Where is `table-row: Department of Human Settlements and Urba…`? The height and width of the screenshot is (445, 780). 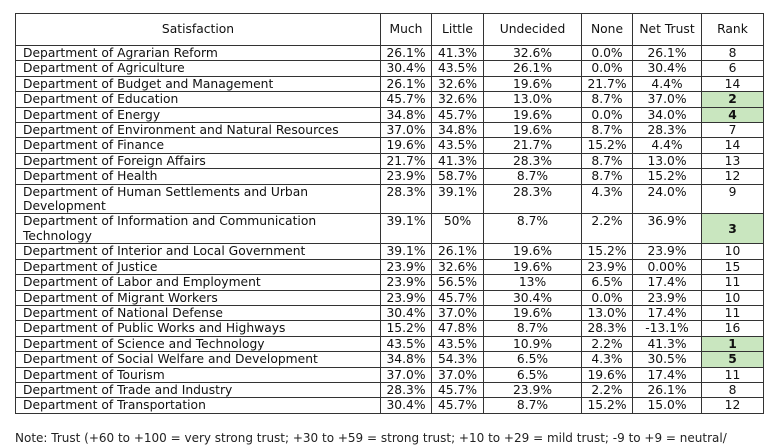 table-row: Department of Human Settlements and Urba… is located at coordinates (389, 199).